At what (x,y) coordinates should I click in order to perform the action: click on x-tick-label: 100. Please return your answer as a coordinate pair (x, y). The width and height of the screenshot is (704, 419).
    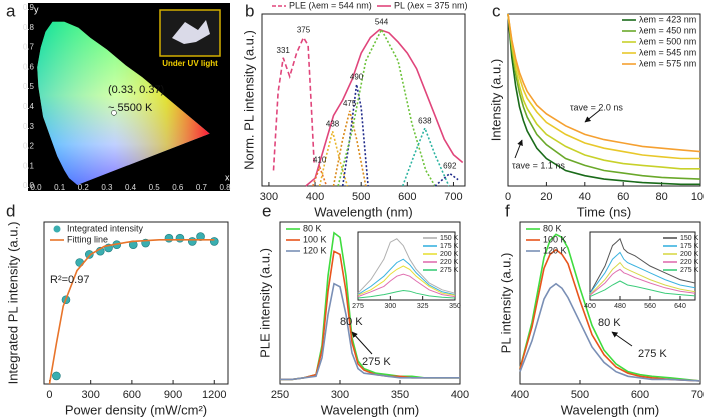
    Looking at the image, I should click on (697, 197).